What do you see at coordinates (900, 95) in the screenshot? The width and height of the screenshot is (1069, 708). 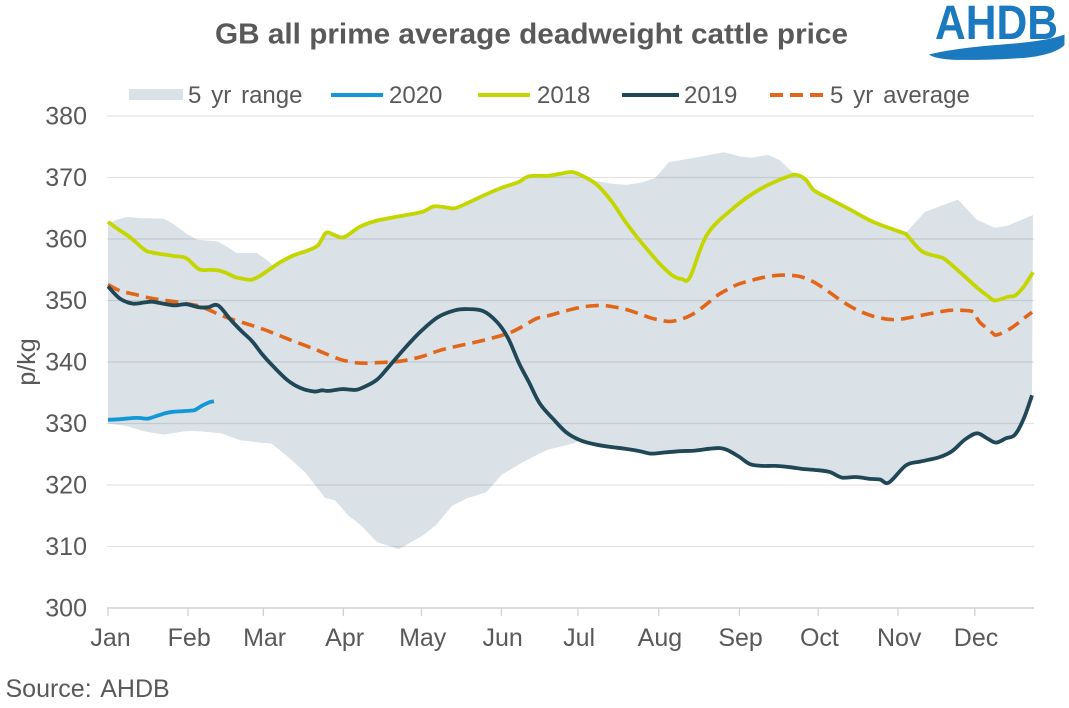 I see `svg-text: 5 yr average` at bounding box center [900, 95].